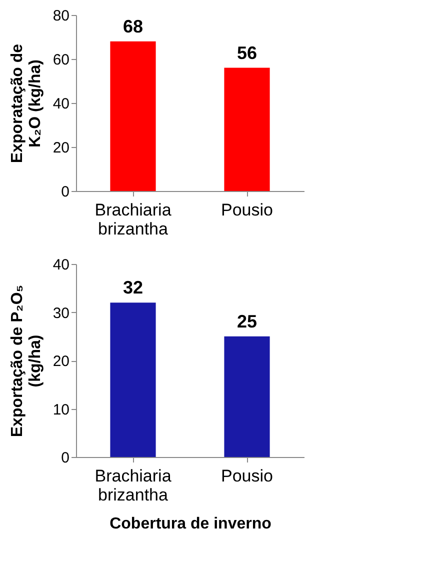 This screenshot has width=439, height=581. I want to click on y-tick-label: 80, so click(61, 16).